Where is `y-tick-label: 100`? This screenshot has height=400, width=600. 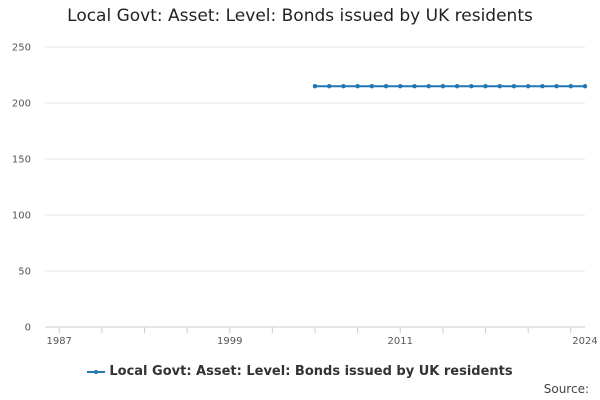
y-tick-label: 100 is located at coordinates (21, 216).